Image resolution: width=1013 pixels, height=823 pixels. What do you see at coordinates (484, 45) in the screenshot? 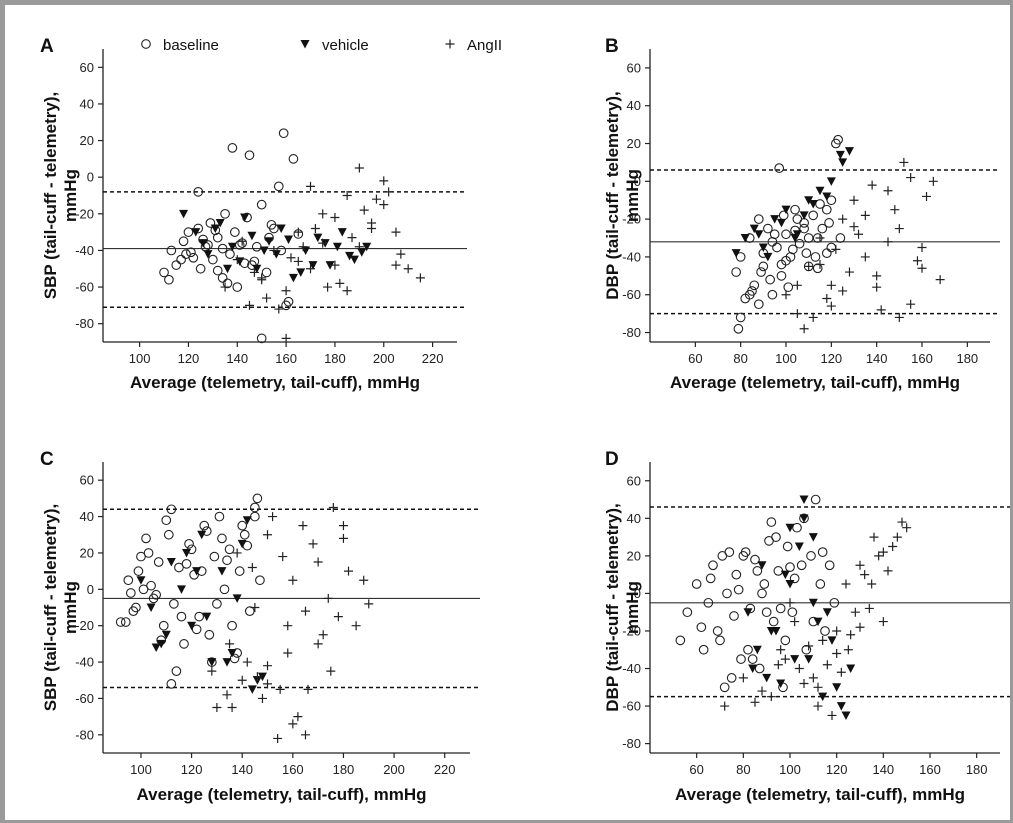
I see `legend-label-angii: AngII` at bounding box center [484, 45].